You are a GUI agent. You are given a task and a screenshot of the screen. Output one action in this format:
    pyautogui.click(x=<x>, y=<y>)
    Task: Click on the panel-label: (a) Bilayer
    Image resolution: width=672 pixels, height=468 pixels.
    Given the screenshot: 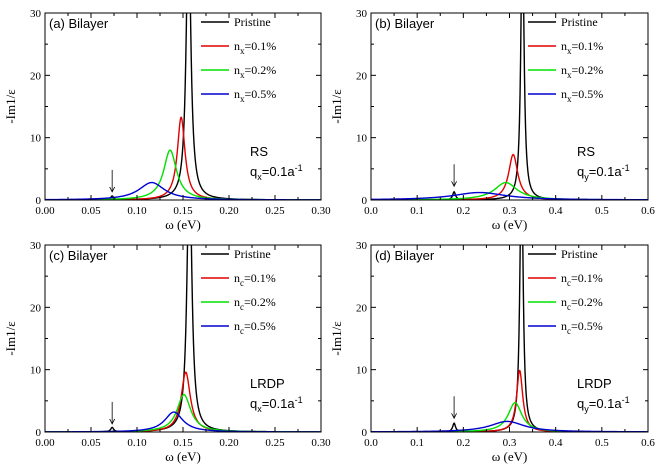 What is the action you would take?
    pyautogui.click(x=79, y=23)
    